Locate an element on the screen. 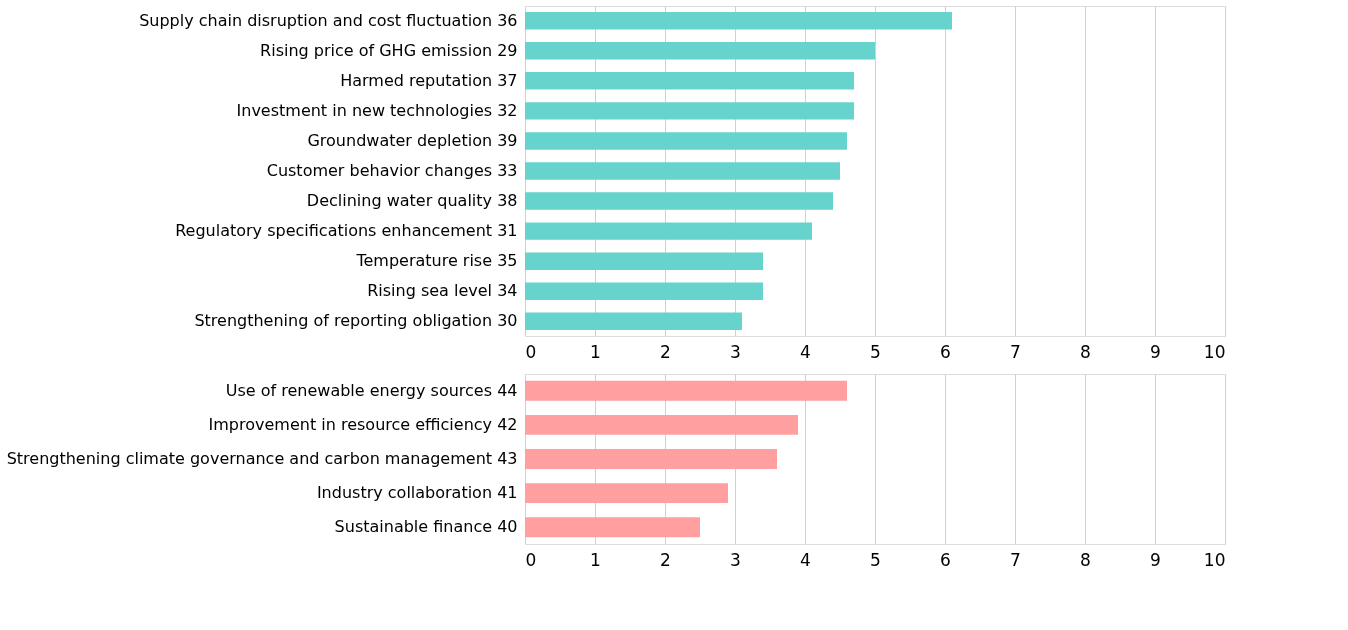 Image resolution: width=1348 pixels, height=630 pixels. y-tick-label: Improvement in resource efficiency 42 is located at coordinates (363, 424).